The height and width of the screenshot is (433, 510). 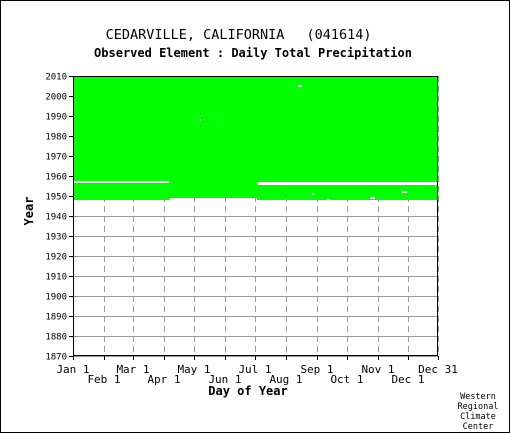 What do you see at coordinates (338, 35) in the screenshot?
I see `station-id: (041614)` at bounding box center [338, 35].